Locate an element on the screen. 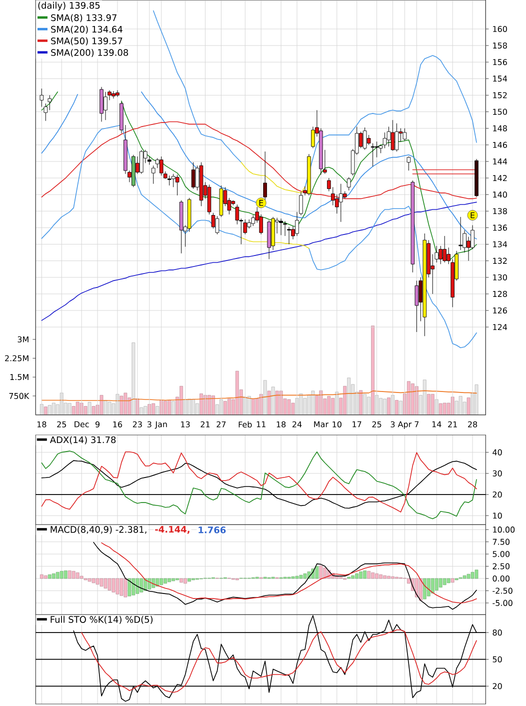 The image size is (526, 706). y-tick-label: 5.00 is located at coordinates (501, 554).